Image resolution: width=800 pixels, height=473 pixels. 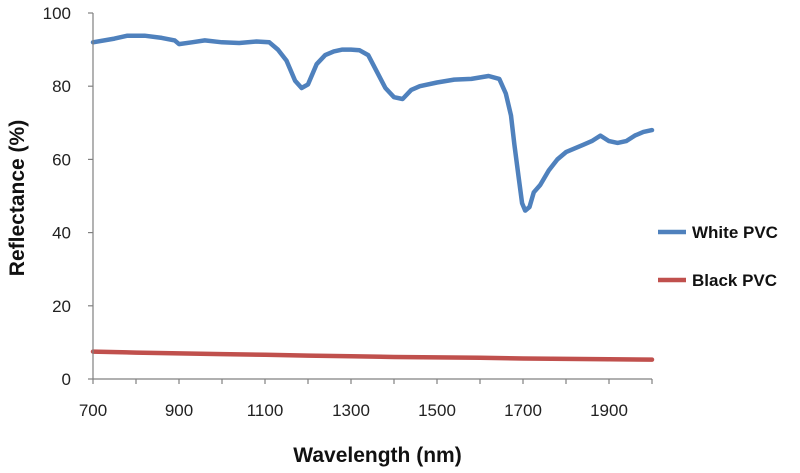 I want to click on x-tick-label: 1300, so click(x=351, y=410).